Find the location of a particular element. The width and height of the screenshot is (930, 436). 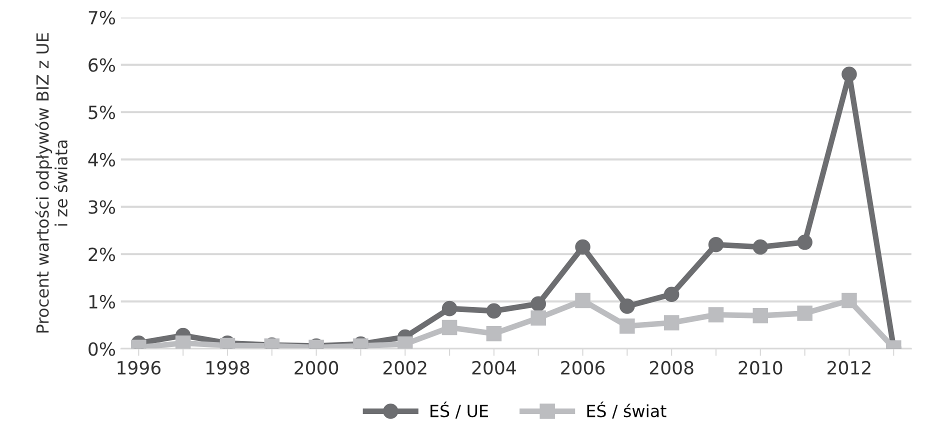

x-tick-label: 2012 is located at coordinates (849, 367).